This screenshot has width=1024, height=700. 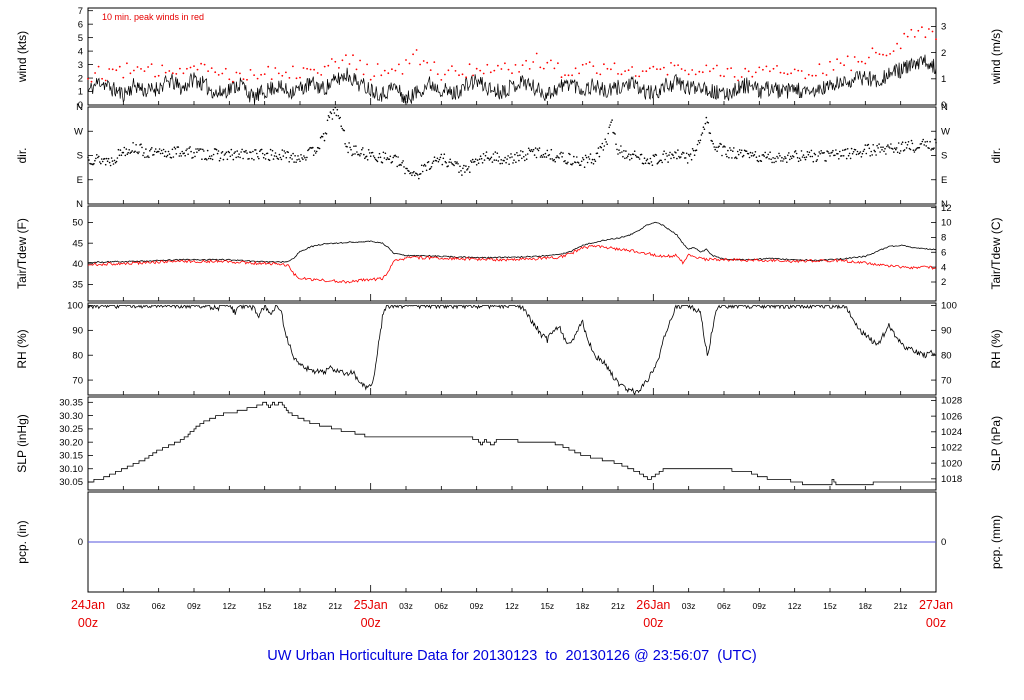 I want to click on slp-ytick-label-left: 30.15, so click(x=71, y=456).